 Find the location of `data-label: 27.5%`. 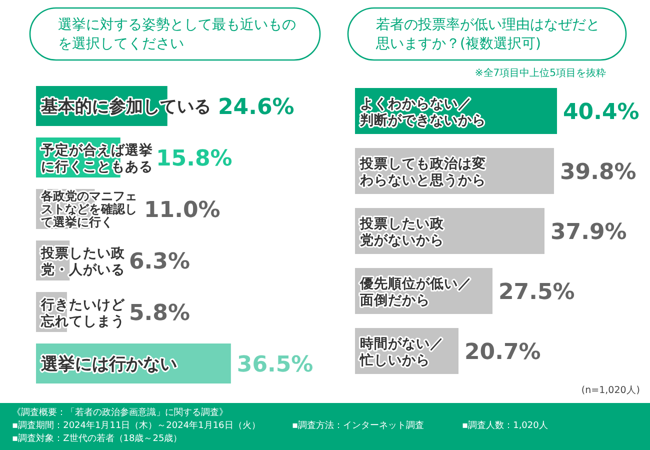

data-label: 27.5% is located at coordinates (536, 292).